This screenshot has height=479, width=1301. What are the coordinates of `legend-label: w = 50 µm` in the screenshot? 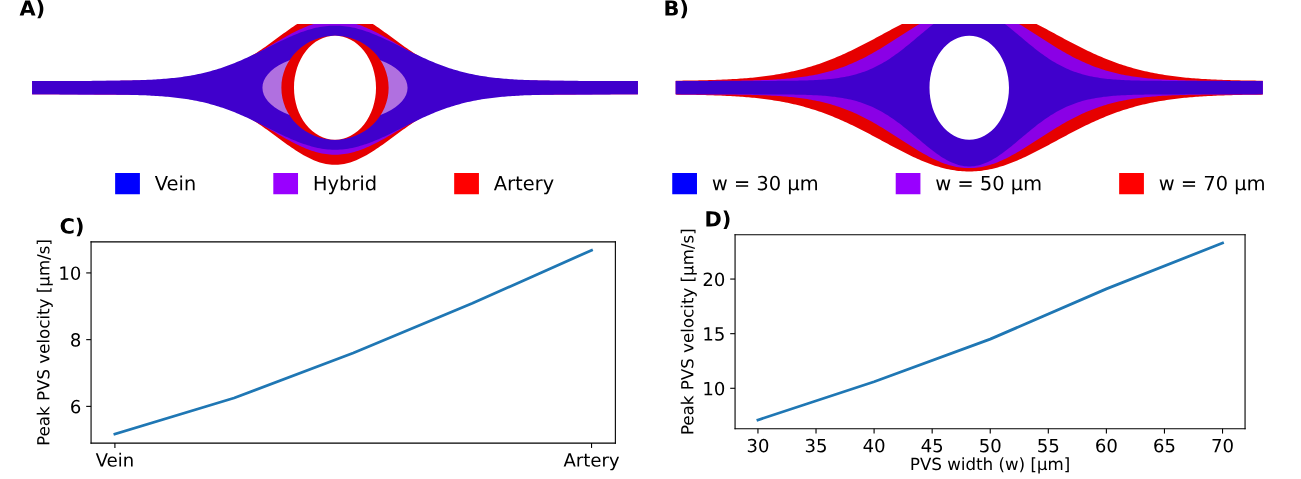 It's located at (988, 185).